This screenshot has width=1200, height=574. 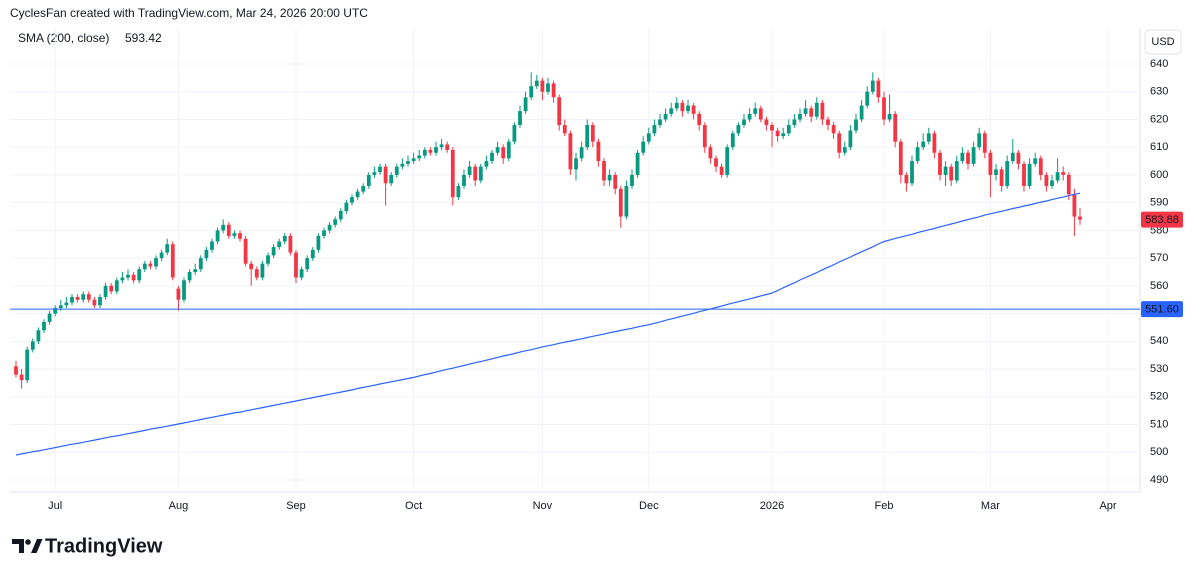 I want to click on x-tick-label: Jul, so click(x=55, y=506).